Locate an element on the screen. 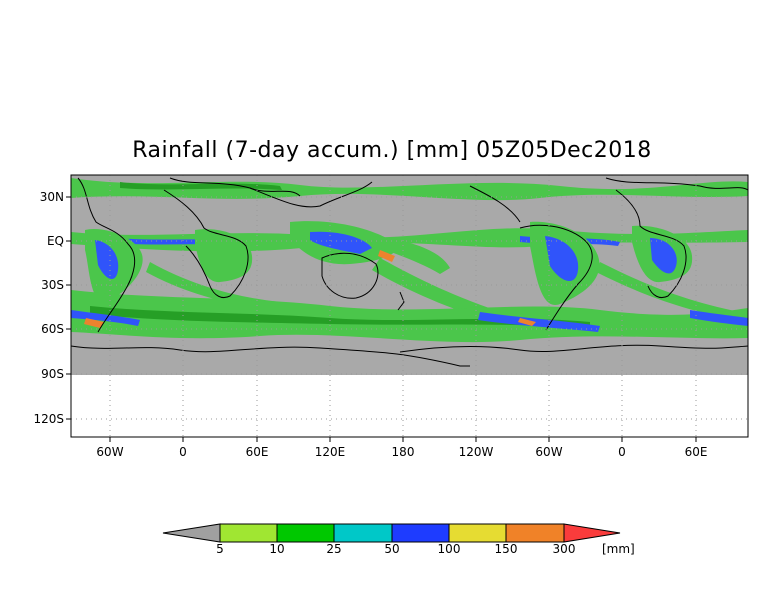 Image resolution: width=784 pixels, height=612 pixels. y-tick-label: EQ is located at coordinates (55, 241).